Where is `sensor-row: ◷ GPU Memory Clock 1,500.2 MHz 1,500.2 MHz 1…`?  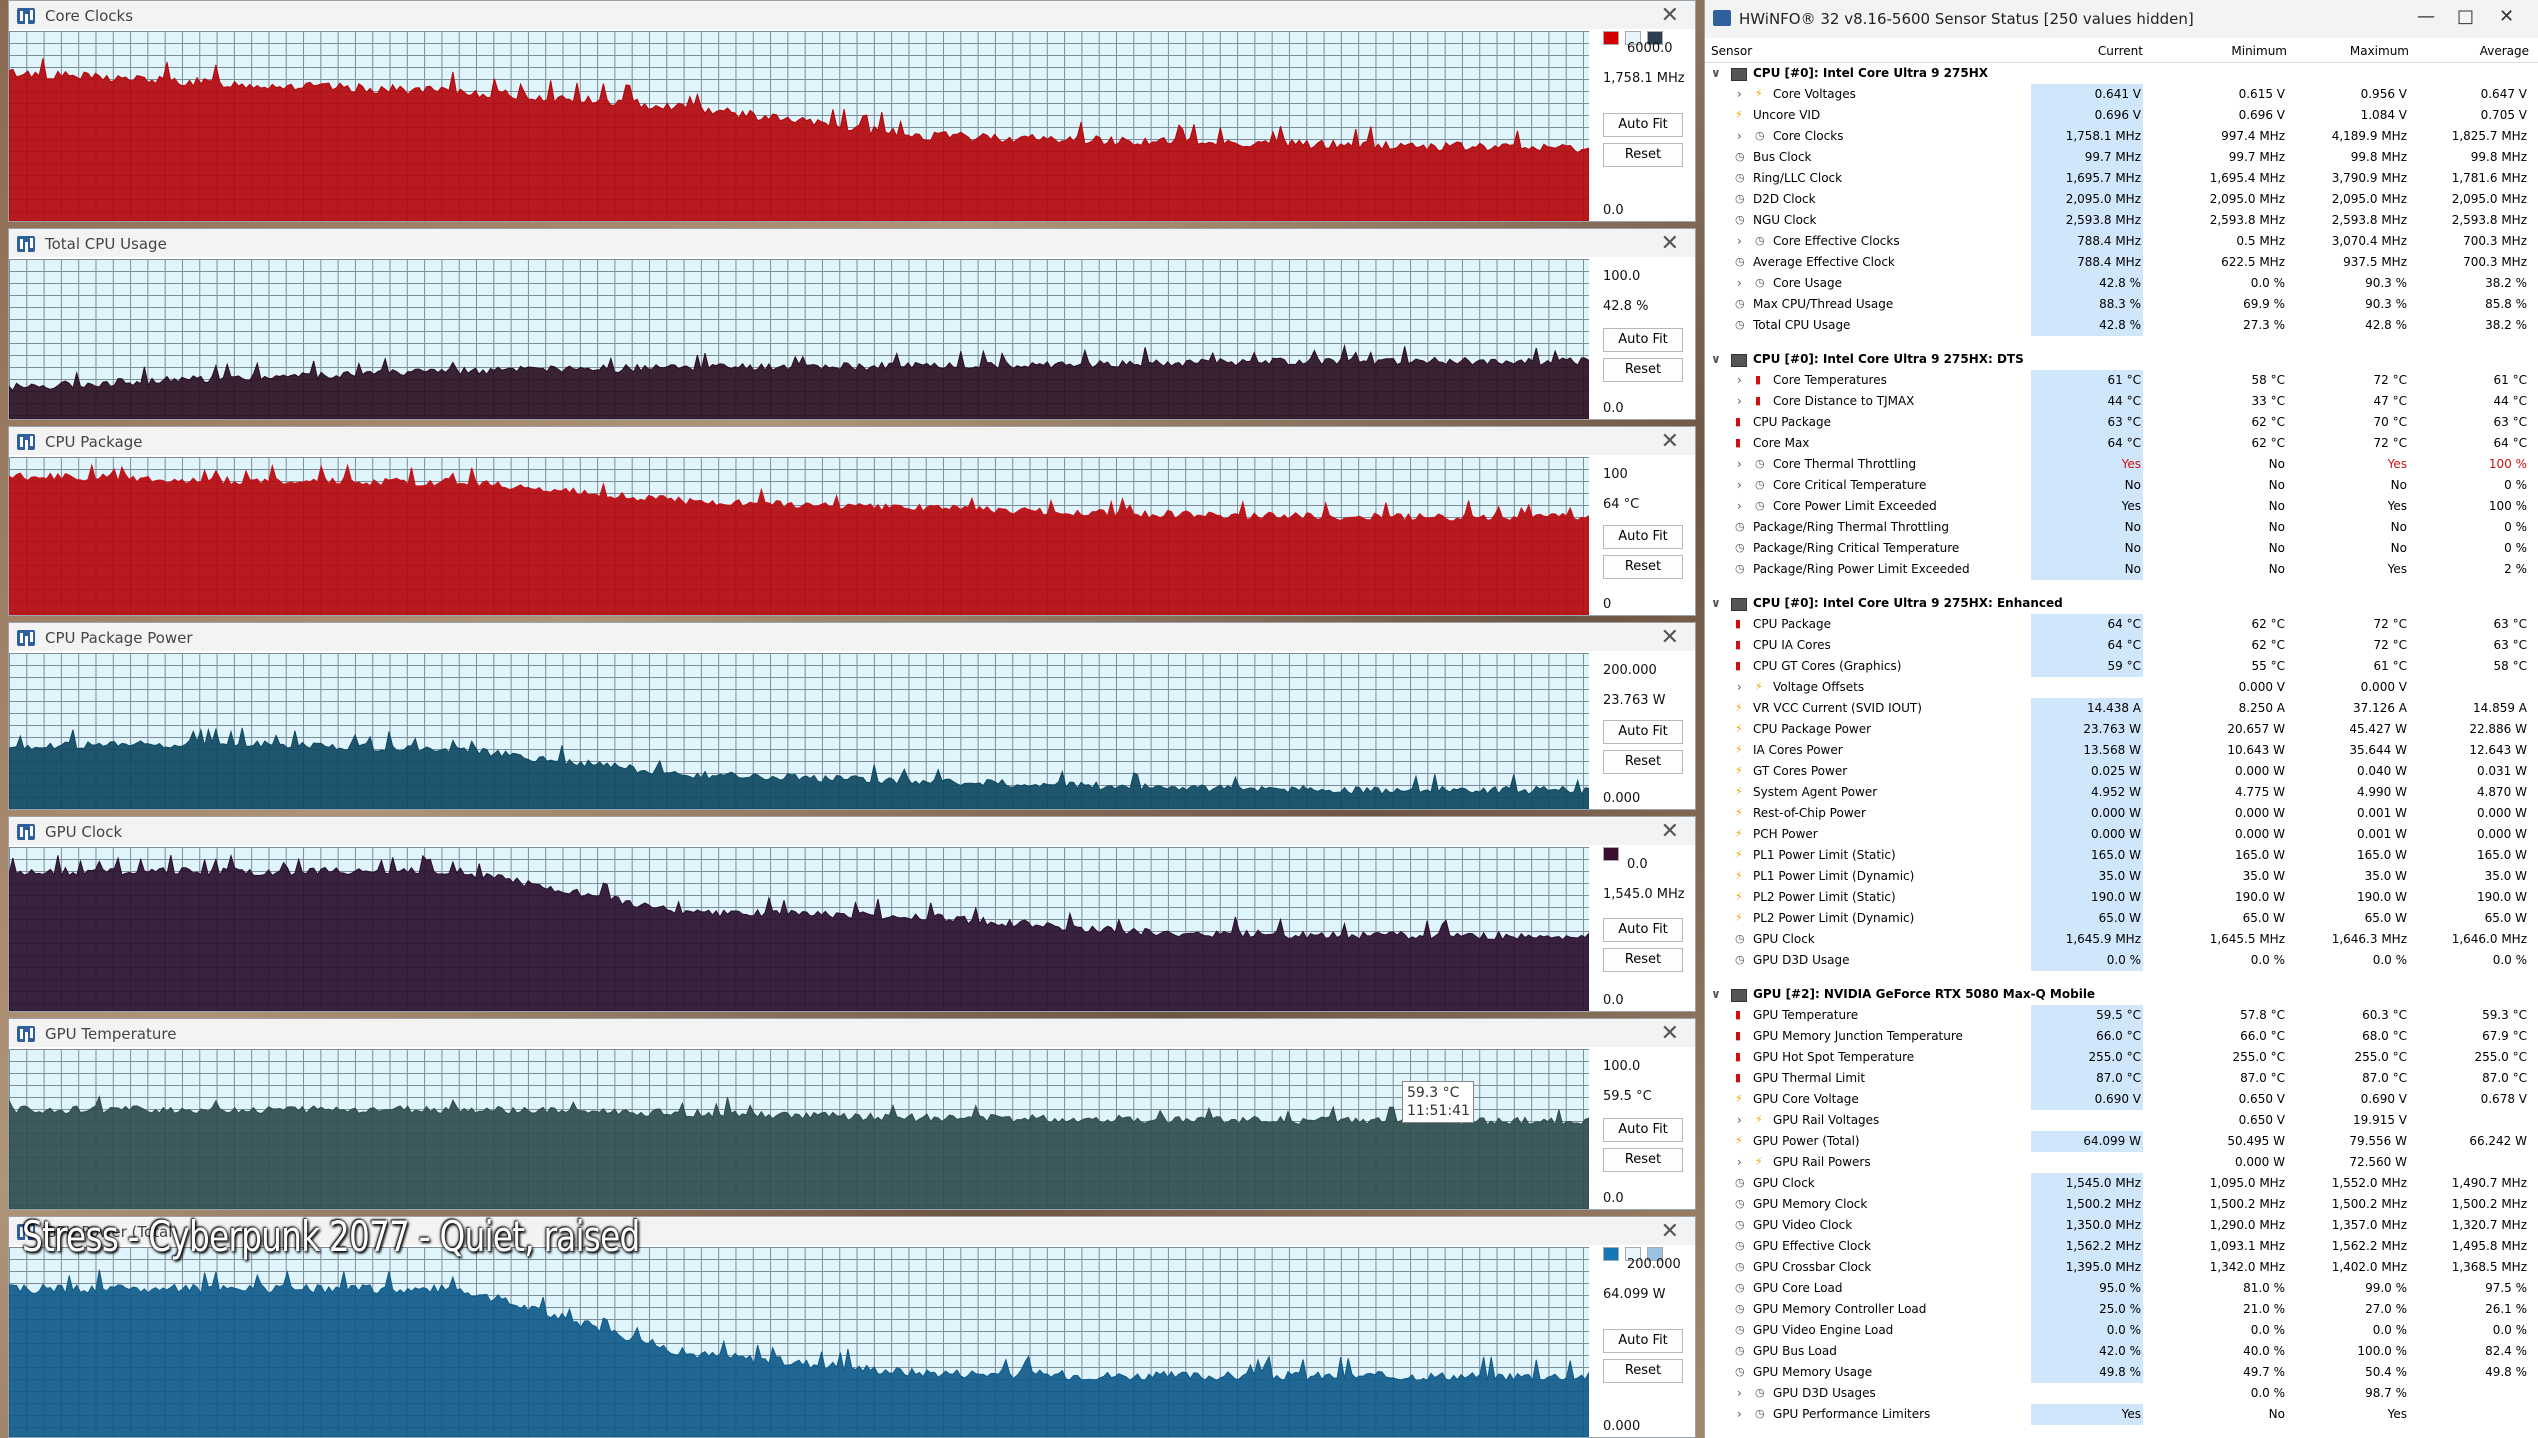
sensor-row: ◷ GPU Memory Clock 1,500.2 MHz 1,500.2 MHz 1… is located at coordinates (2121, 1204).